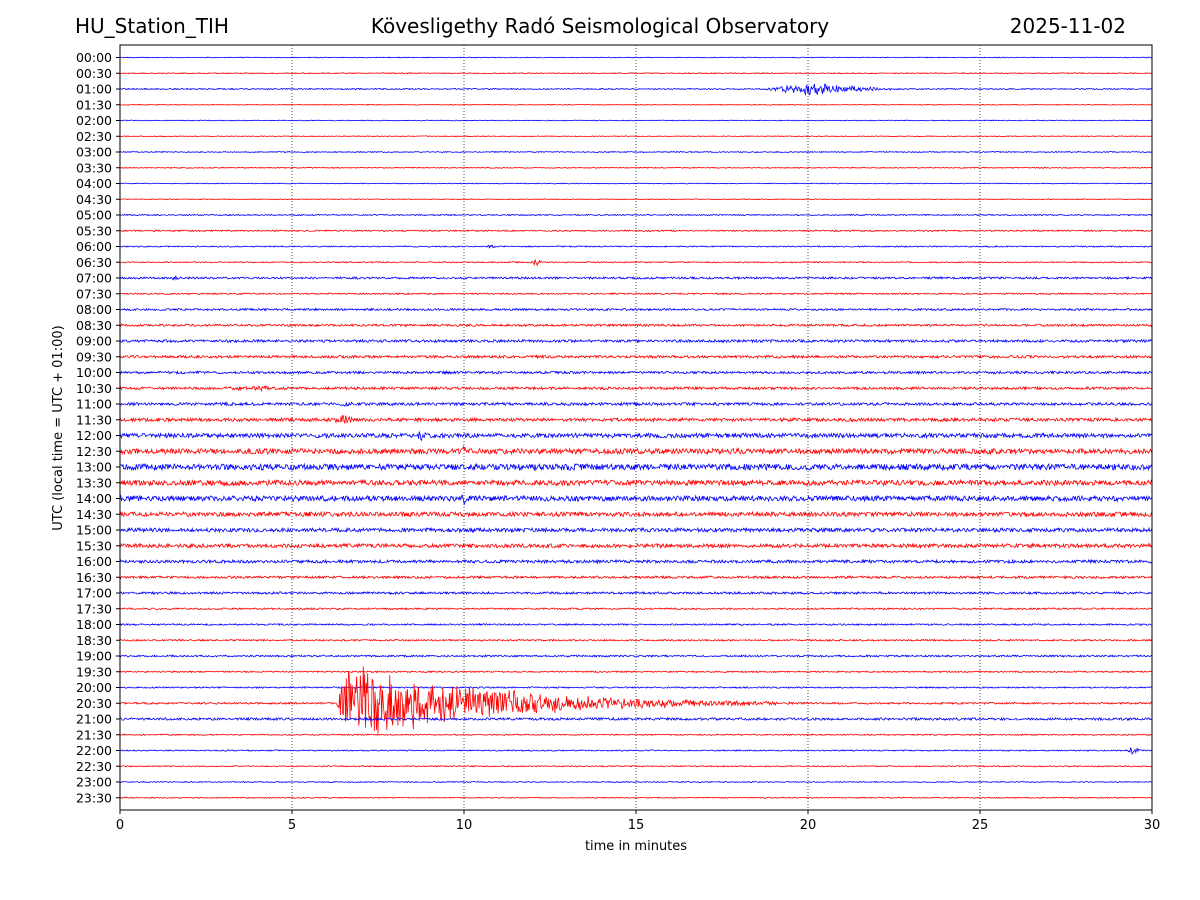 This screenshot has width=1200, height=900. Describe the element at coordinates (636, 846) in the screenshot. I see `x-axis-label: time in minutes` at that location.